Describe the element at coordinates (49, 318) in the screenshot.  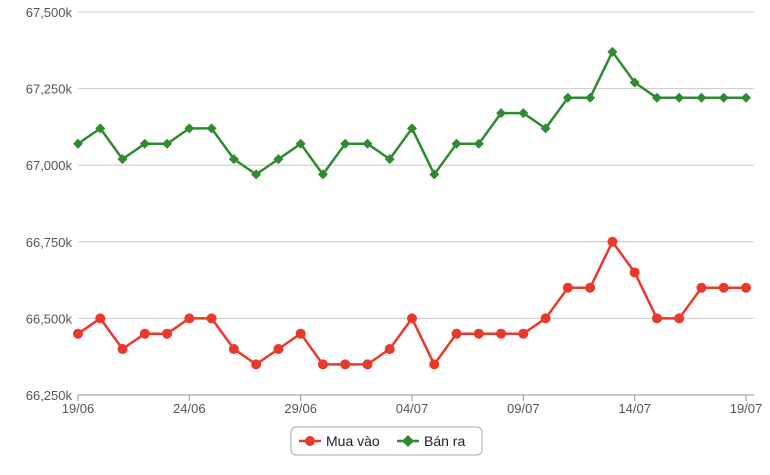
I see `y-tick-label: 66,500k` at that location.